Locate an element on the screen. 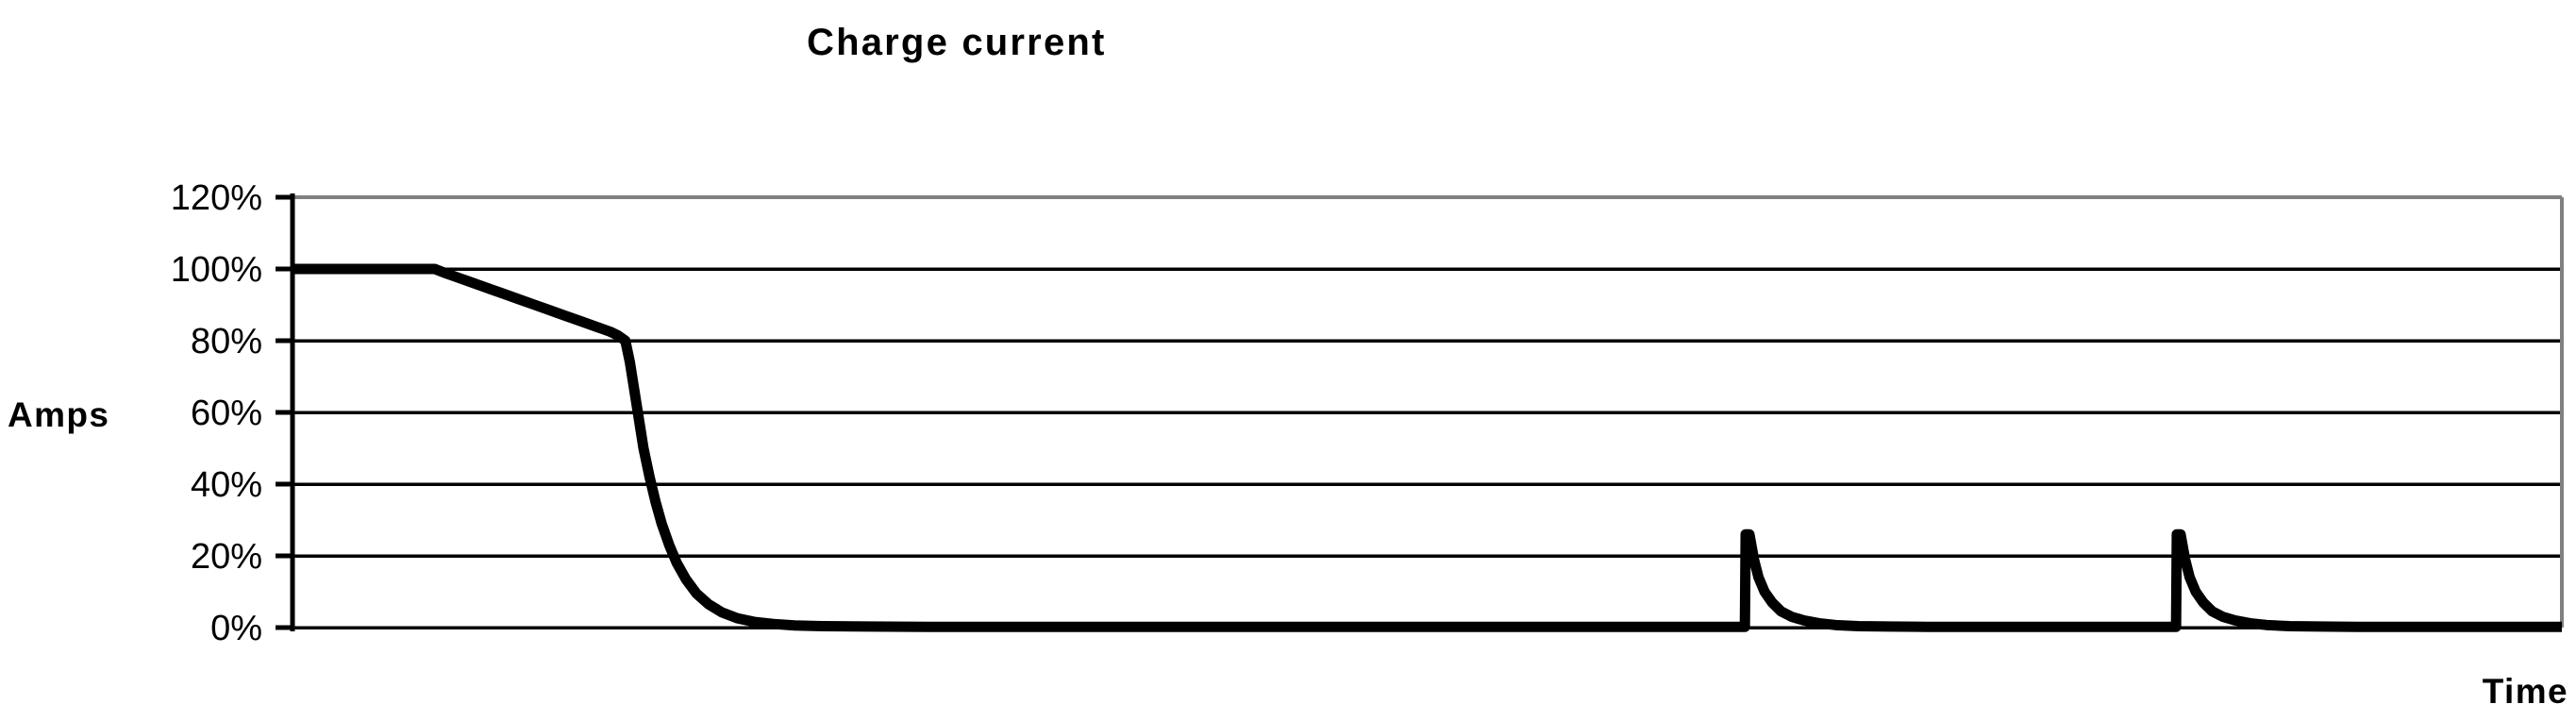 The width and height of the screenshot is (2576, 721). y-tick-label-0: 0% is located at coordinates (236, 628).